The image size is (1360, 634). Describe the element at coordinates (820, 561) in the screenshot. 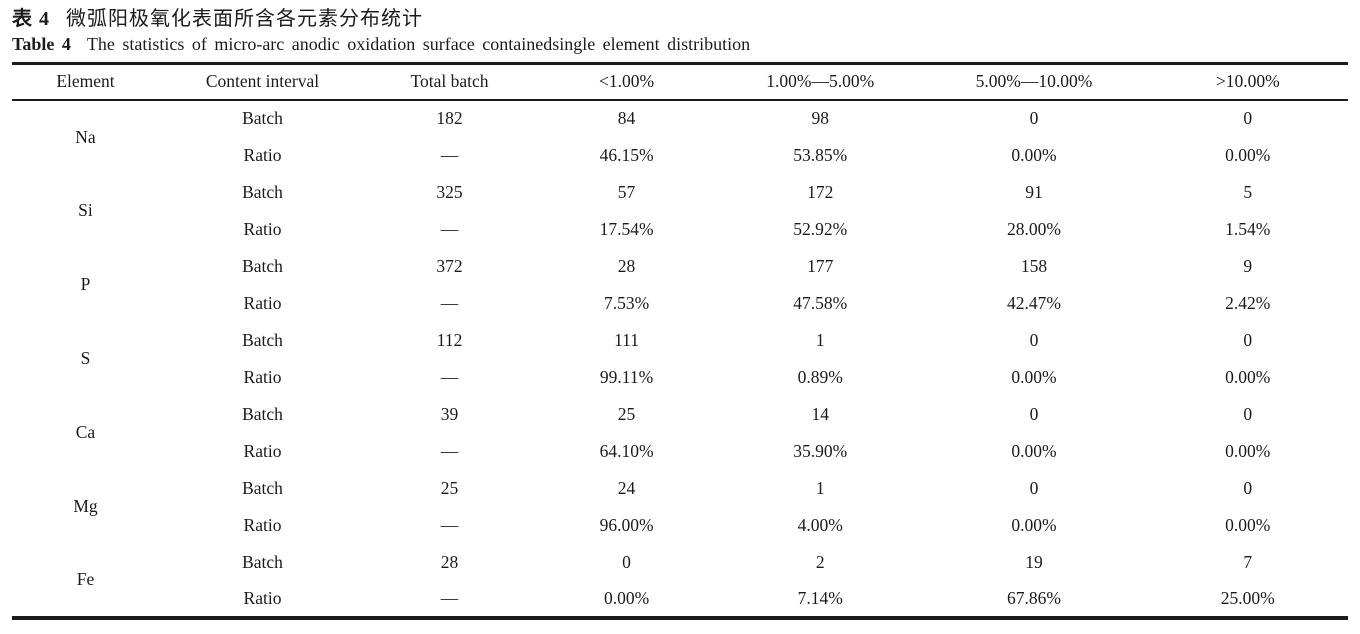

I see `batch-value: 2` at that location.